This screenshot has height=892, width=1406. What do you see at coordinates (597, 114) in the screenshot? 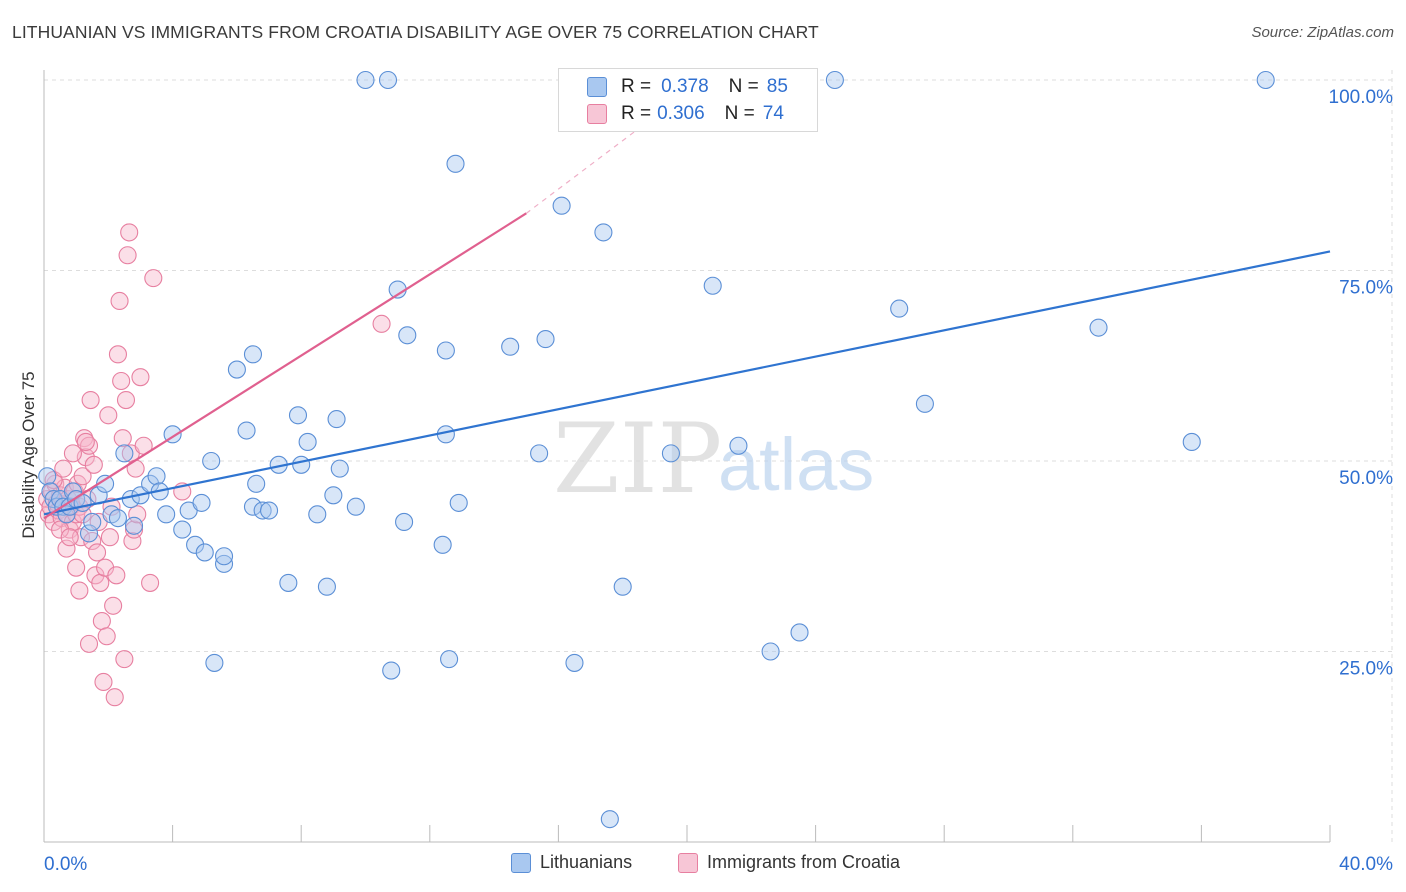
I see `stats-swatch-pink` at bounding box center [597, 114].